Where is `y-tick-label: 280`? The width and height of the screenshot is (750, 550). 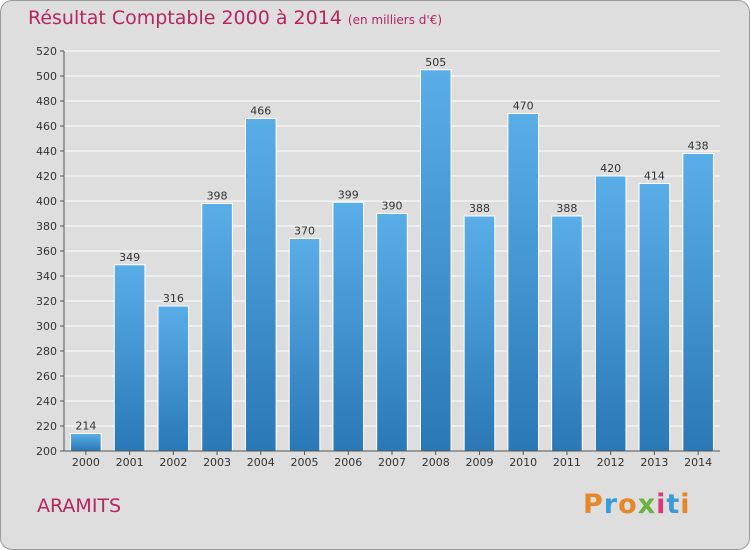
y-tick-label: 280 is located at coordinates (46, 351).